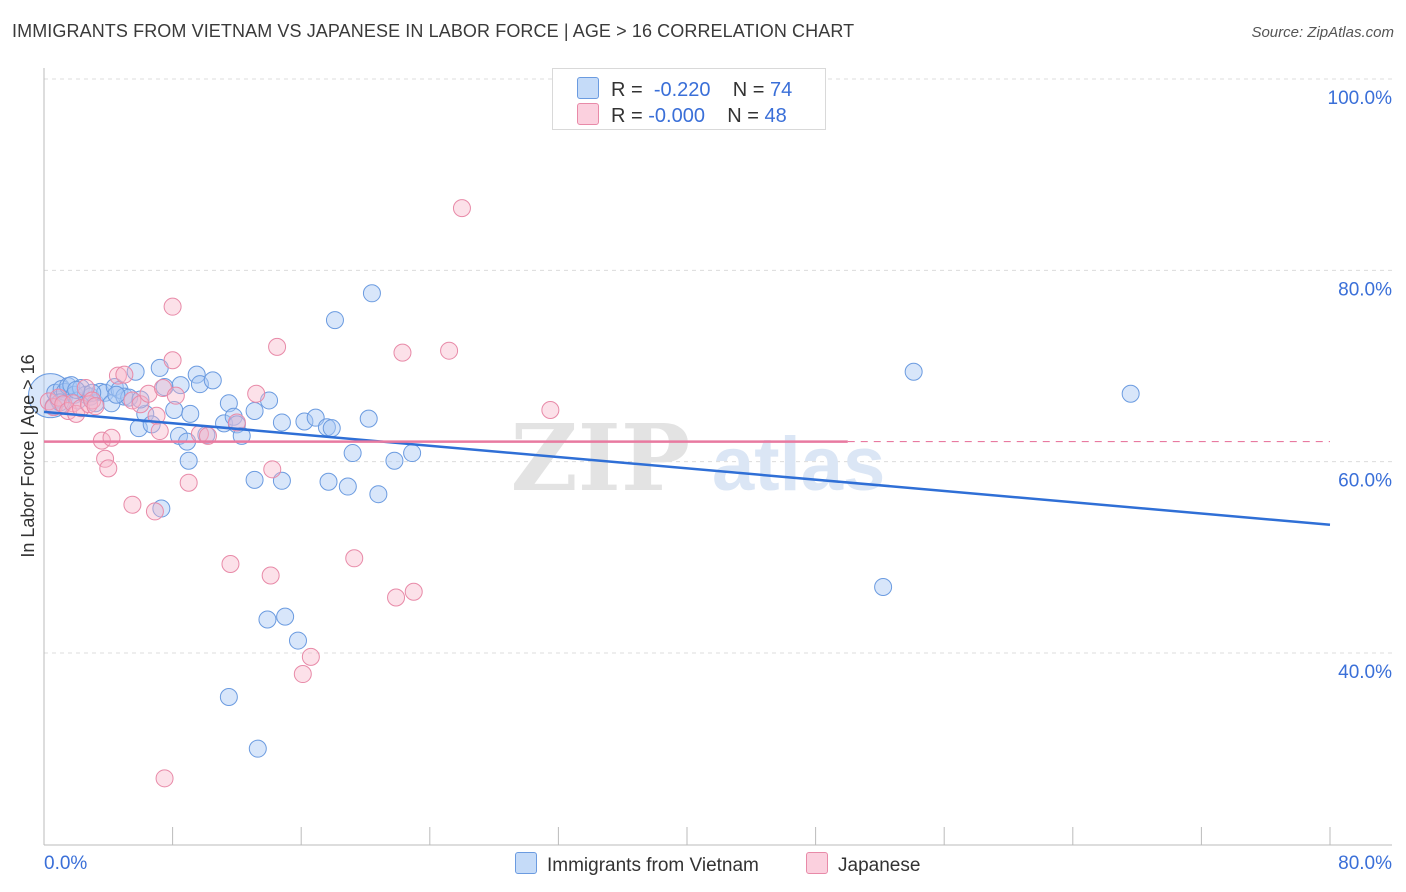  What do you see at coordinates (798, 464) in the screenshot?
I see `watermark-atlas: atlas` at bounding box center [798, 464].